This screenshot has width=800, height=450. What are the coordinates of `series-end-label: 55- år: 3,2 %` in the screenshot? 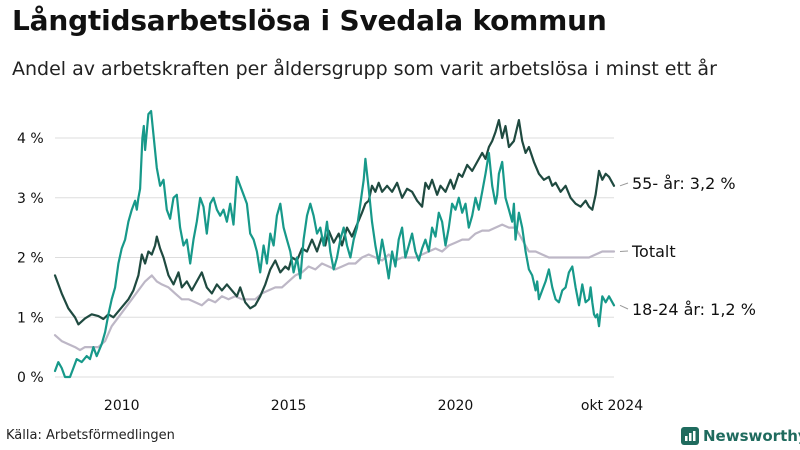 It's located at (684, 183).